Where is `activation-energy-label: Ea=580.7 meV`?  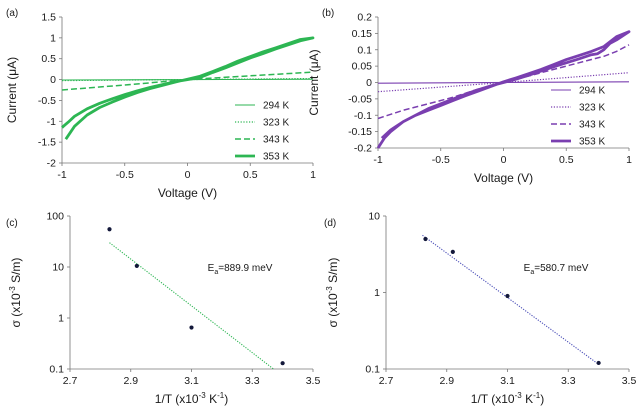
activation-energy-label: Ea=580.7 meV is located at coordinates (556, 269).